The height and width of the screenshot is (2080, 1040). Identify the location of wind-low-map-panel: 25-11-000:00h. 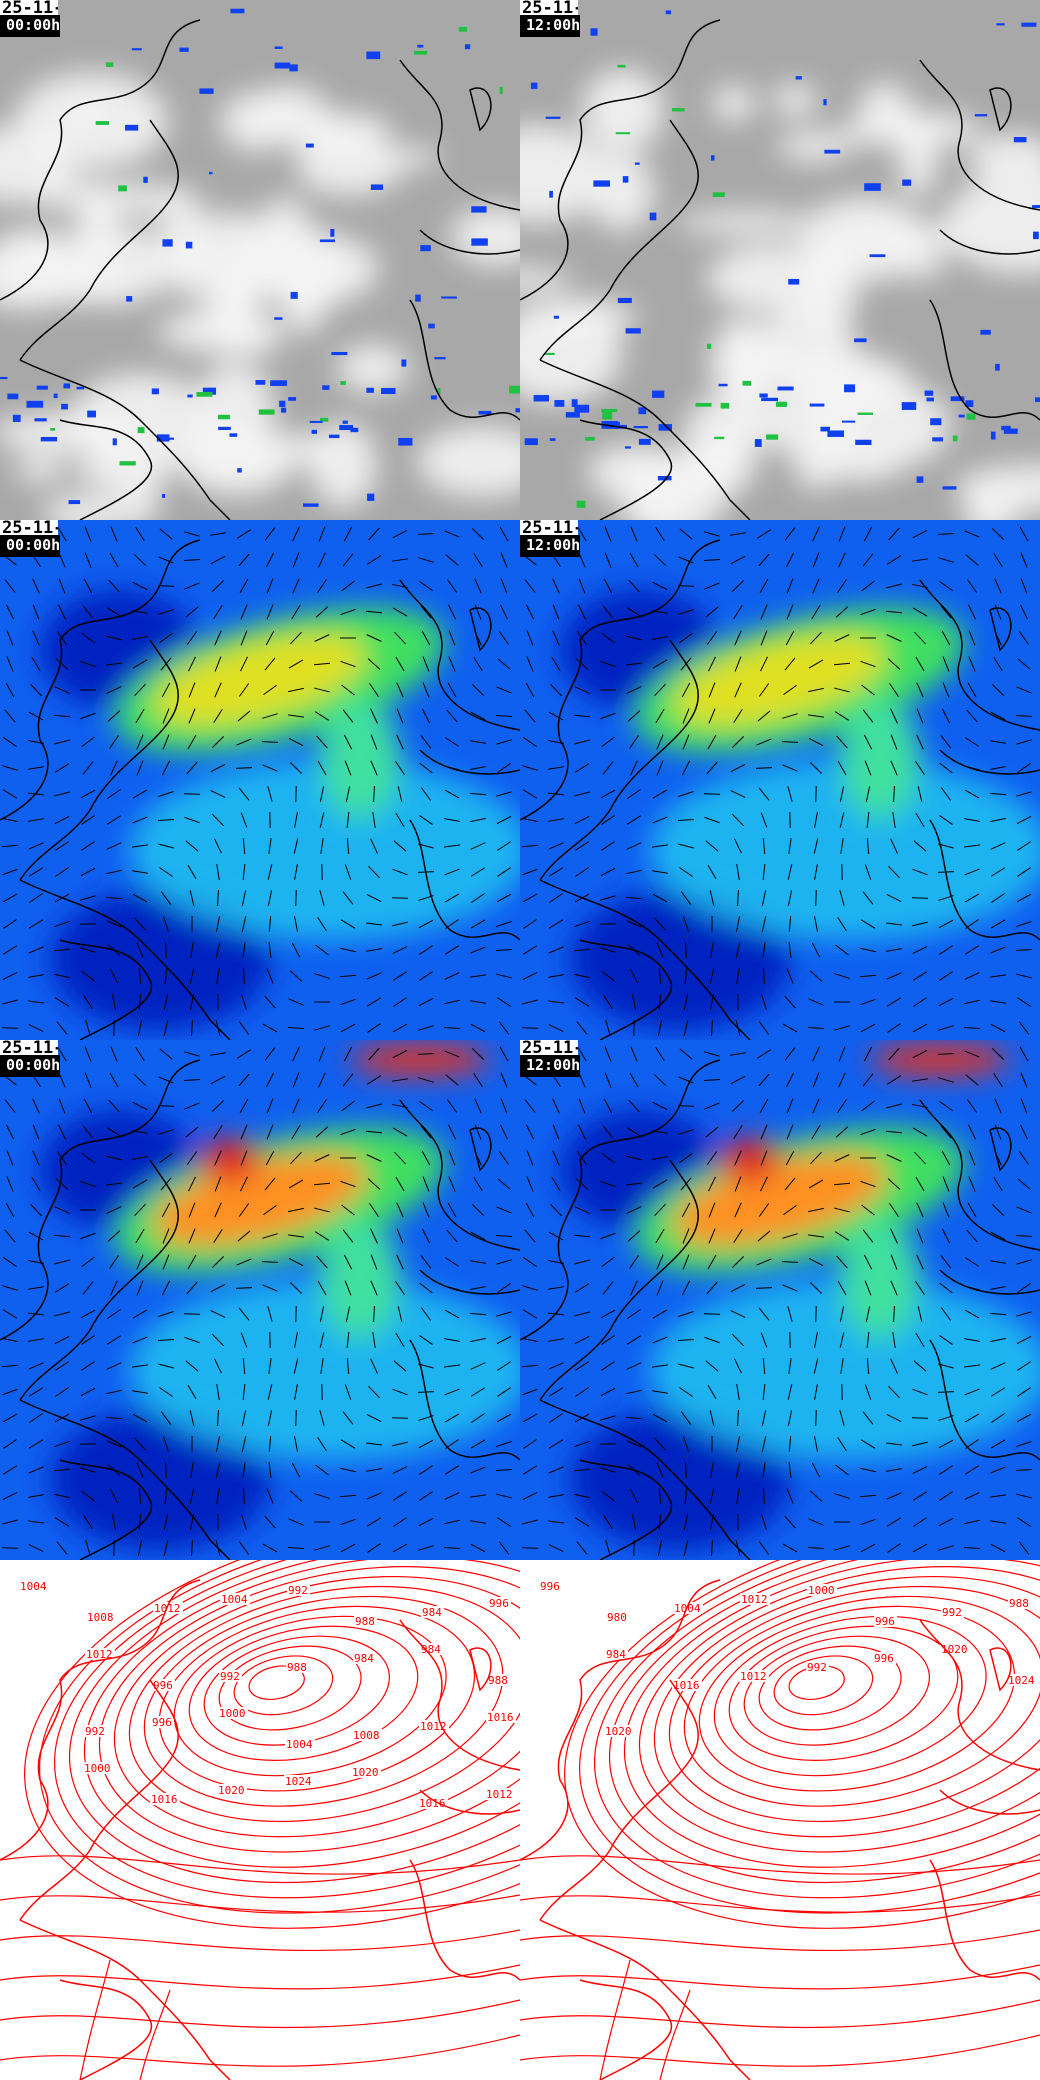
(260, 780).